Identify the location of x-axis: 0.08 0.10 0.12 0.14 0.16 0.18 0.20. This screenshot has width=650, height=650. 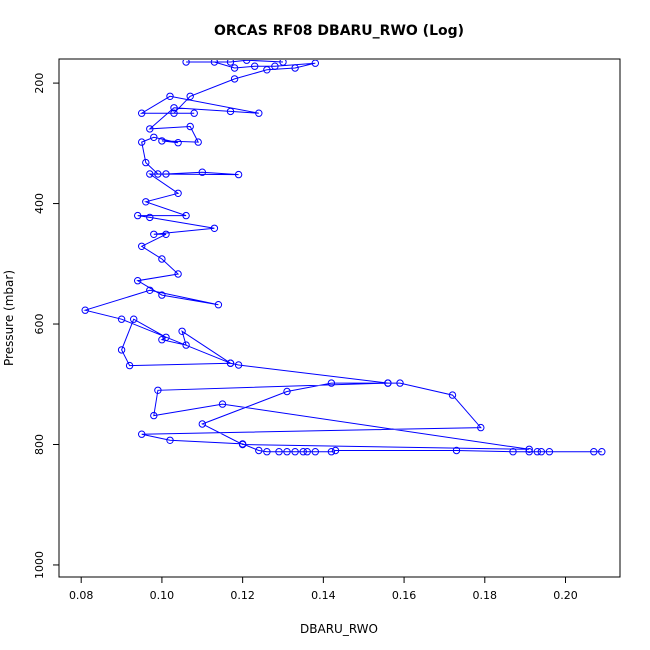
(323, 589).